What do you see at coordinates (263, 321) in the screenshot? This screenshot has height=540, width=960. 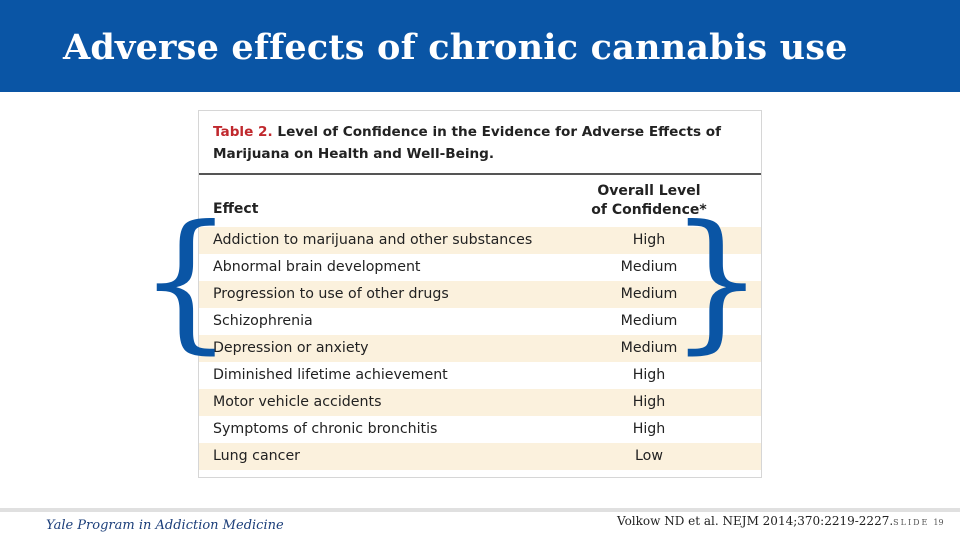 I see `effect-cell: Schizophrenia` at bounding box center [263, 321].